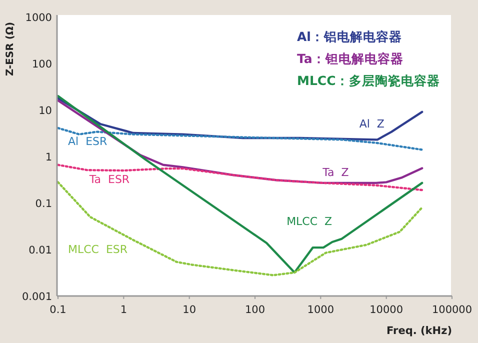  I want to click on y-tick-label: 0.1, so click(43, 204).